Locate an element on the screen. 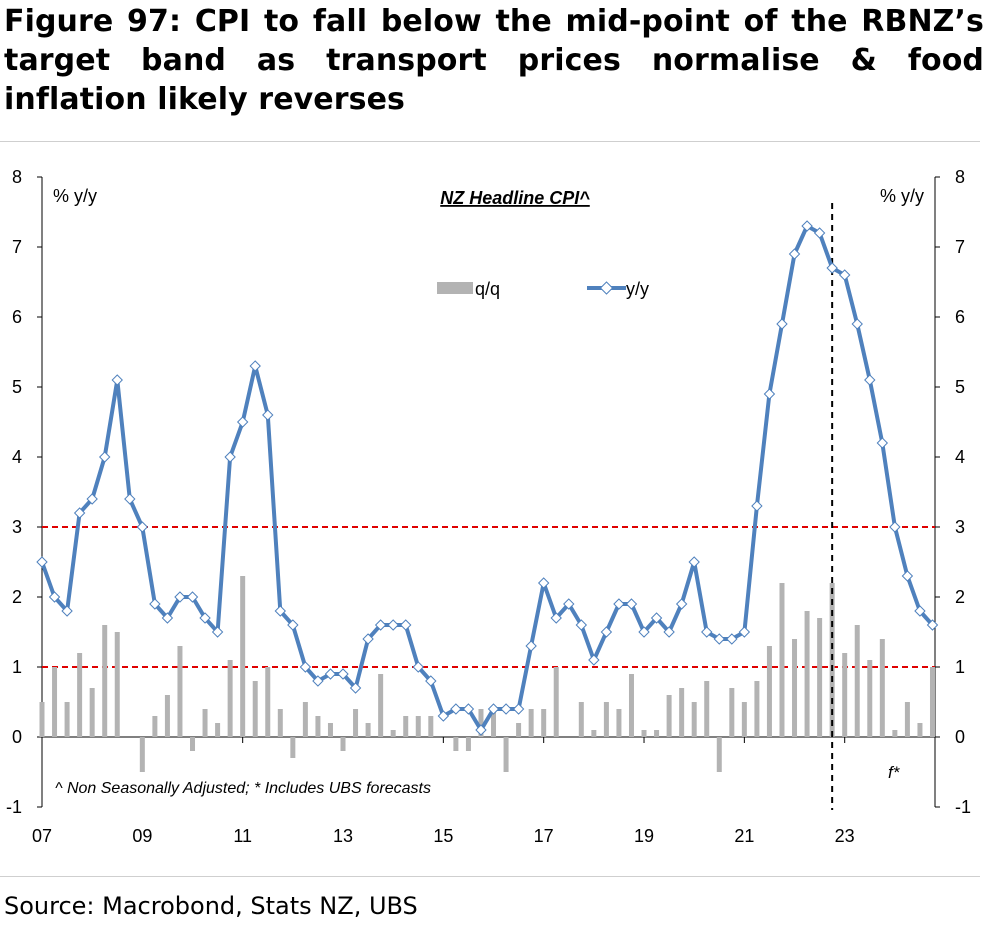 The height and width of the screenshot is (926, 990). x-tick-label: 09 is located at coordinates (142, 836).